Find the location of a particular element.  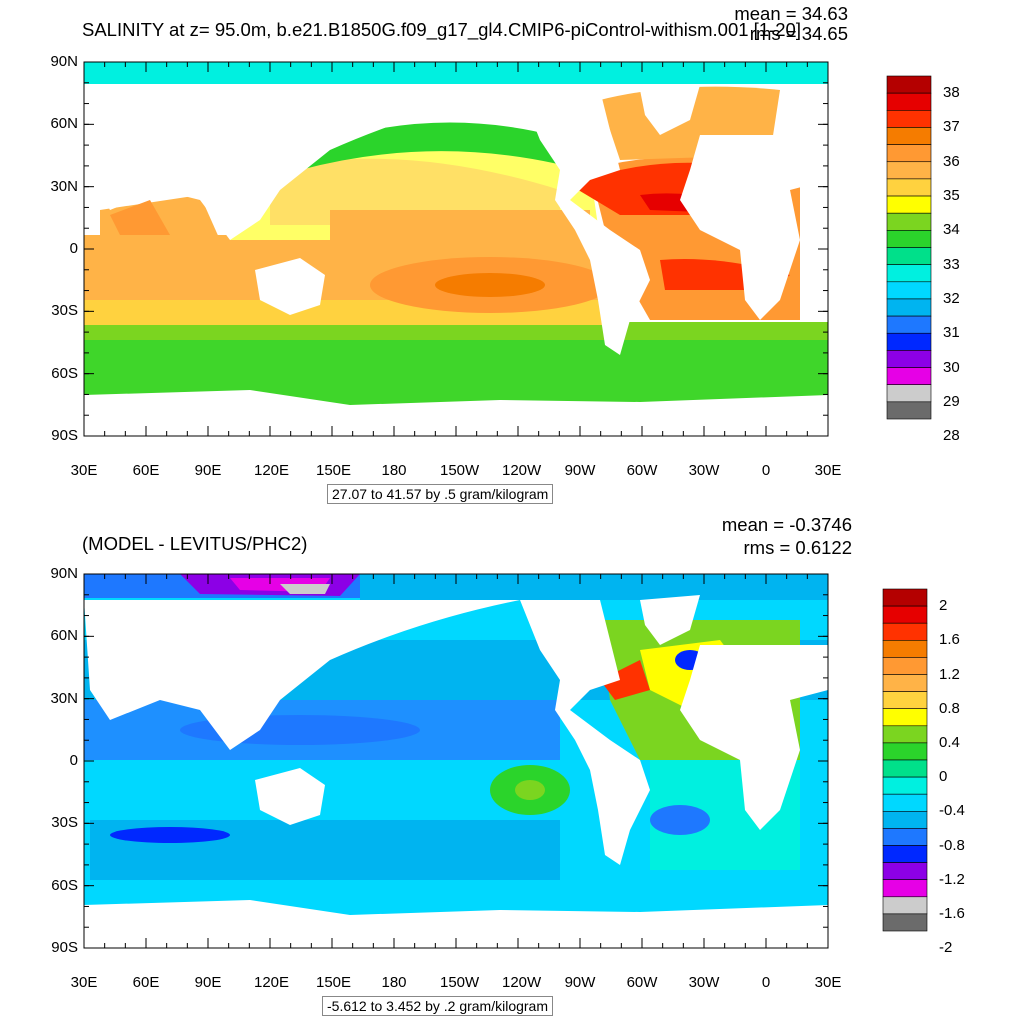

bottom-lat-label: 90S is located at coordinates (64, 947).